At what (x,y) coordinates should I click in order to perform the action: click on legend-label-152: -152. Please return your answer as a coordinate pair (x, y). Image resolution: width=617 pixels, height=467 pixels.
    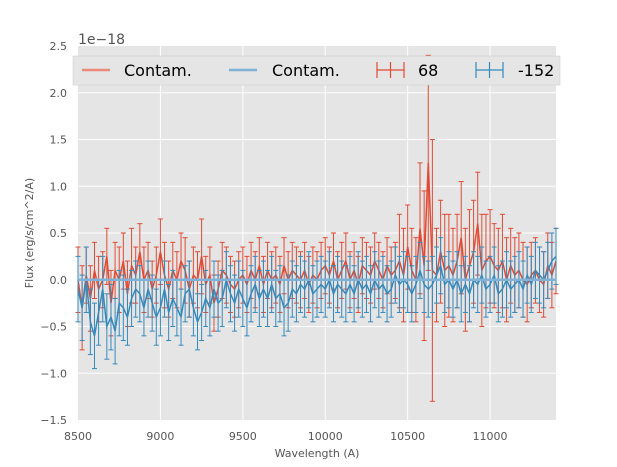
    Looking at the image, I should click on (536, 70).